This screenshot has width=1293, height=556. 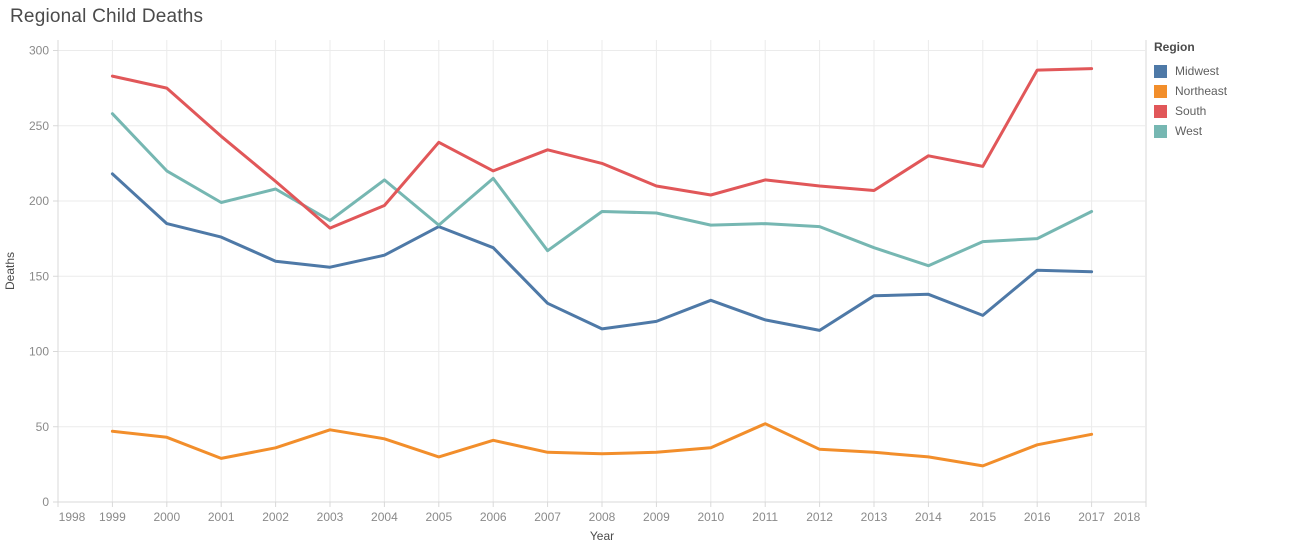 What do you see at coordinates (874, 517) in the screenshot?
I see `x-tick-label-2013: 2013` at bounding box center [874, 517].